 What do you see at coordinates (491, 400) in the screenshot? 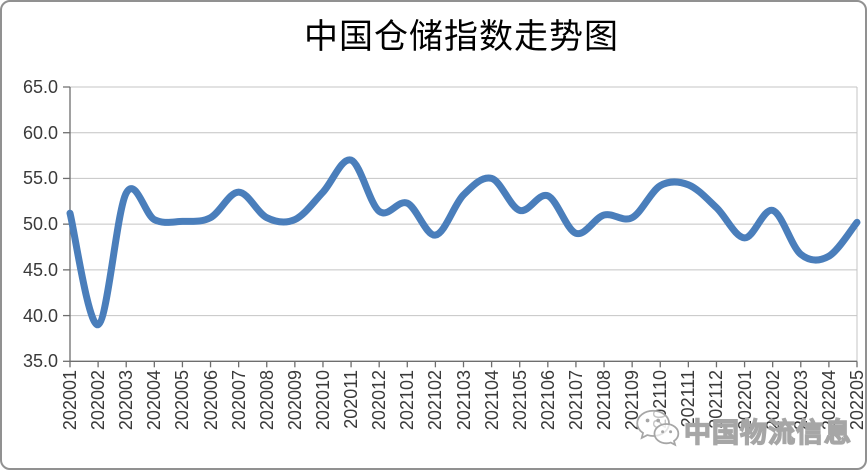
I see `x-axis-label: 202104` at bounding box center [491, 400].